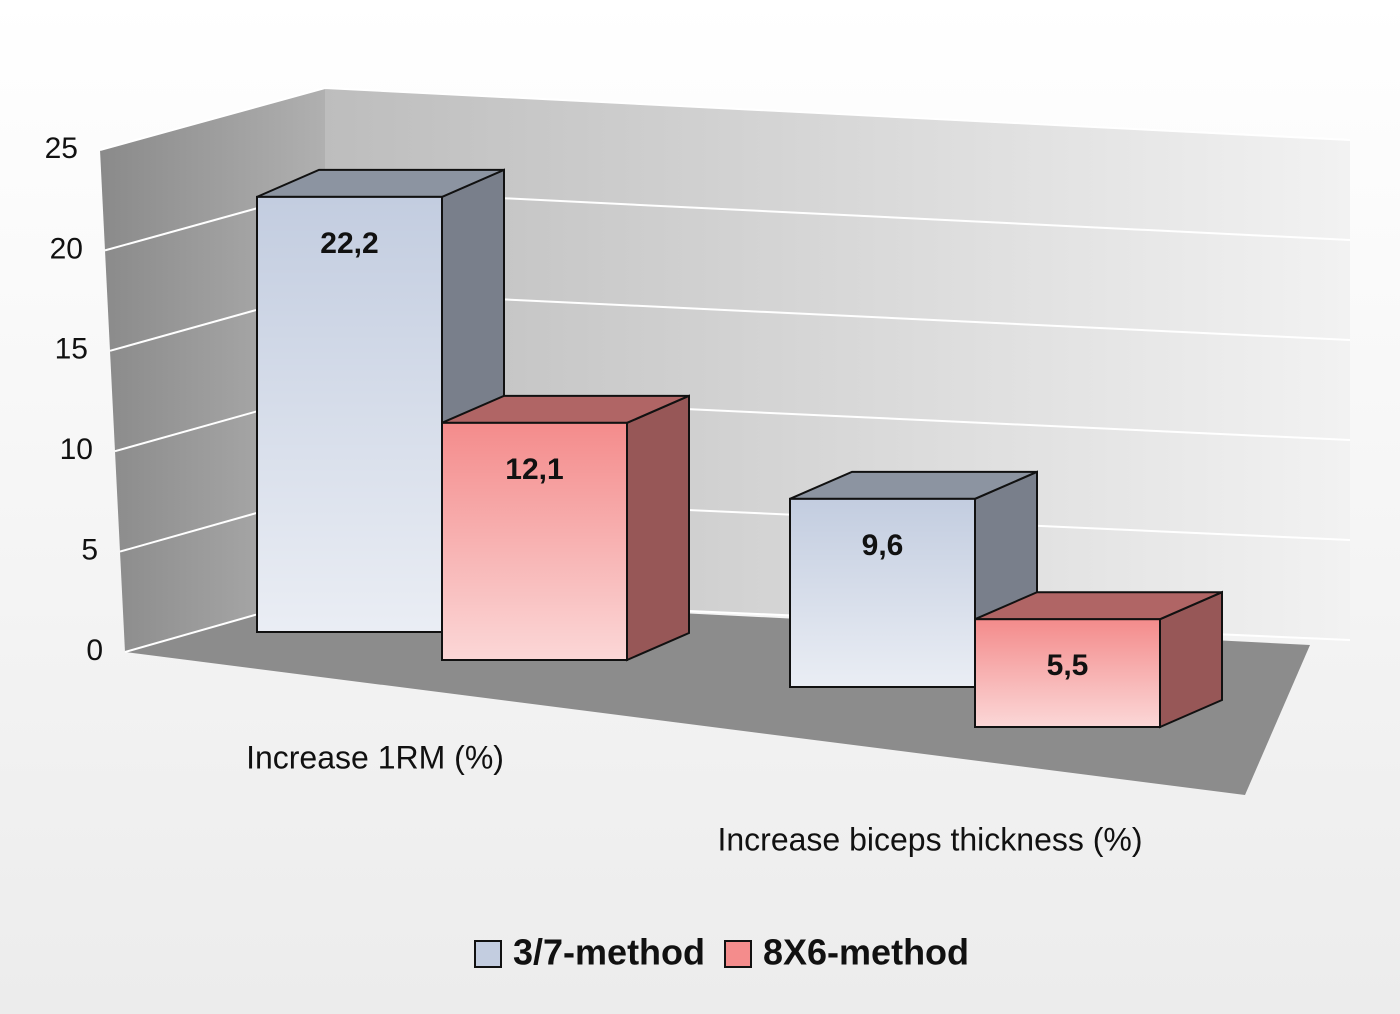 Image resolution: width=1400 pixels, height=1014 pixels. I want to click on y-tick-label: 10, so click(76, 449).